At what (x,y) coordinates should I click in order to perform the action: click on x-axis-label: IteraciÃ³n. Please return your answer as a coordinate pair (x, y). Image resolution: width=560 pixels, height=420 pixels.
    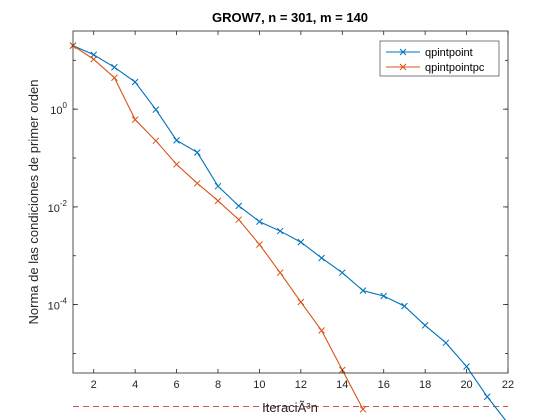
    Looking at the image, I should click on (290, 407).